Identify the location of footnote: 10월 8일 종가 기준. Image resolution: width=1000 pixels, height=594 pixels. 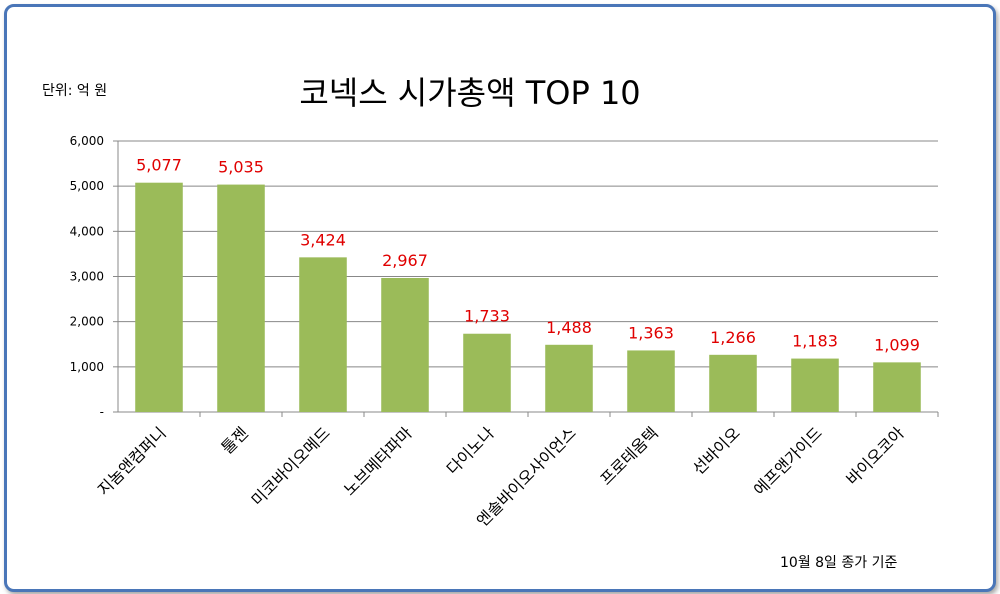
(839, 563).